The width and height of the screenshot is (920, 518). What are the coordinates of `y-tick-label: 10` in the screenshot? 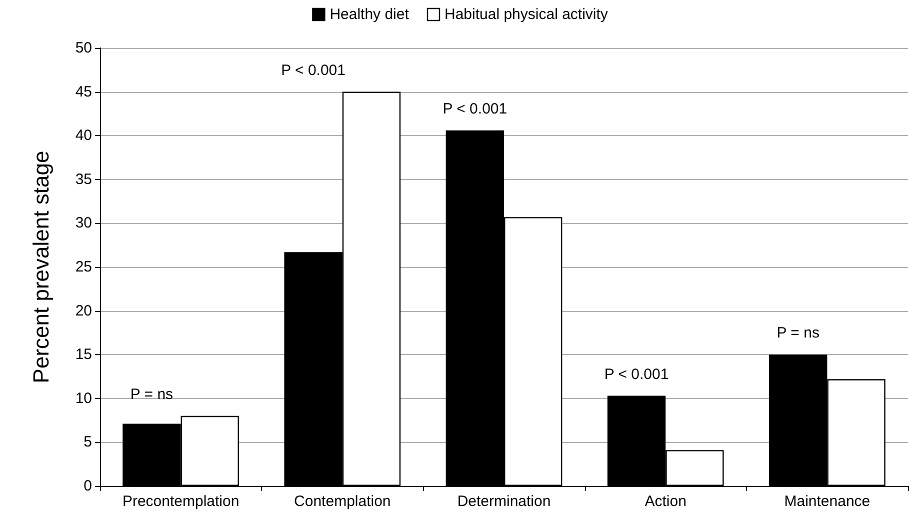 It's located at (83, 398).